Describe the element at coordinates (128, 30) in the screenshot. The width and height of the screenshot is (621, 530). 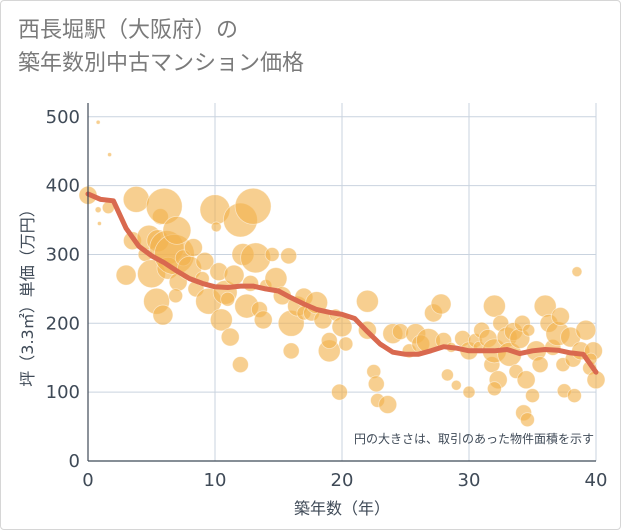
I see `title-line-1: 西長堀駅（大阪府）の` at that location.